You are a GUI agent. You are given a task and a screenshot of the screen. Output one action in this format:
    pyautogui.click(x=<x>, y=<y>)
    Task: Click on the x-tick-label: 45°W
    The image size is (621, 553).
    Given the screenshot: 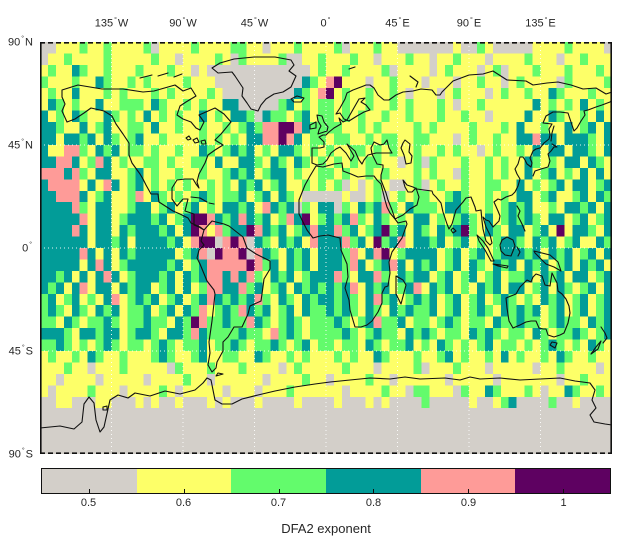 What is the action you would take?
    pyautogui.click(x=254, y=23)
    